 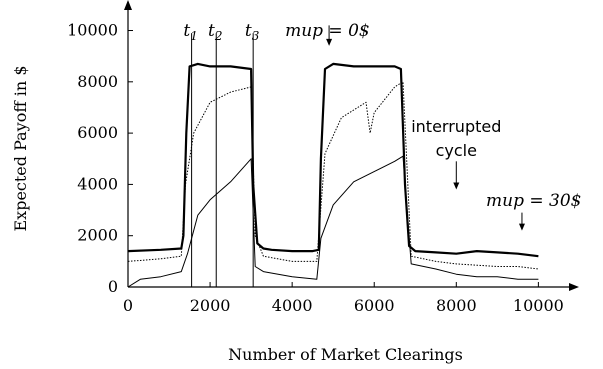 What do you see at coordinates (256, 36) in the screenshot?
I see `marker-label-subscript: 3` at bounding box center [256, 36].